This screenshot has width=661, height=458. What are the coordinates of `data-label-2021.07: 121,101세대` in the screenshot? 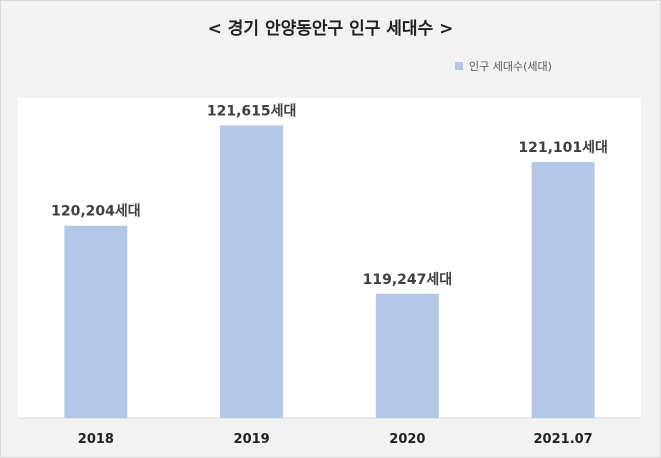 It's located at (563, 148).